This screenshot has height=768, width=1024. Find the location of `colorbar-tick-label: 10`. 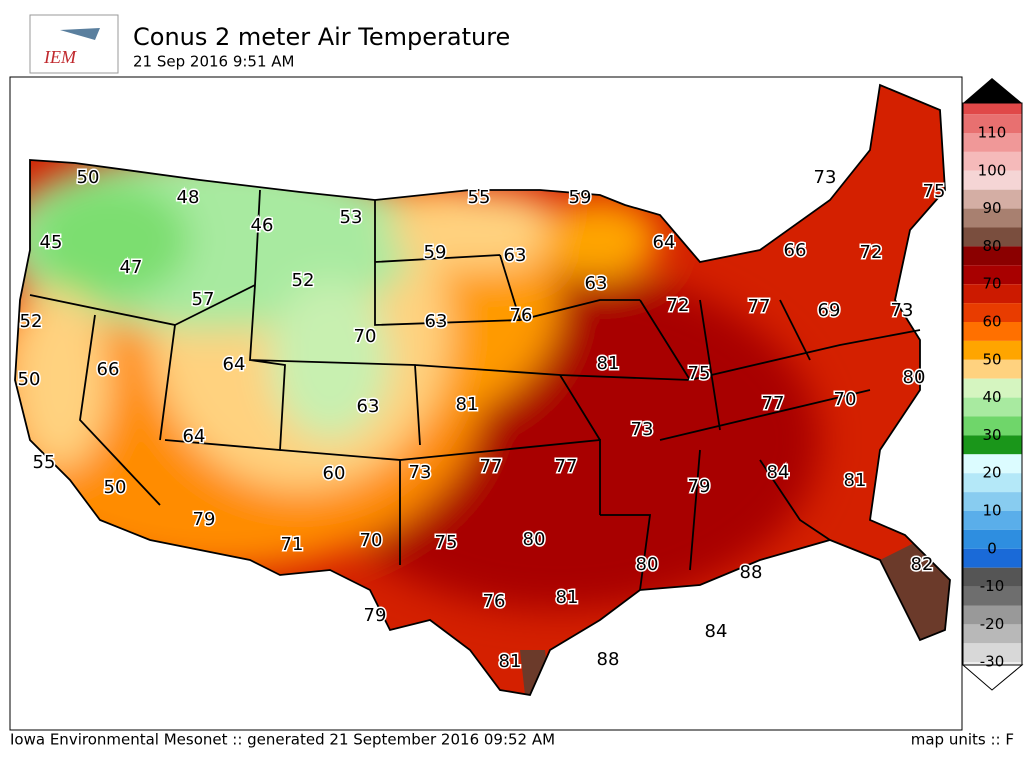

colorbar-tick-label: 10 is located at coordinates (991, 511).